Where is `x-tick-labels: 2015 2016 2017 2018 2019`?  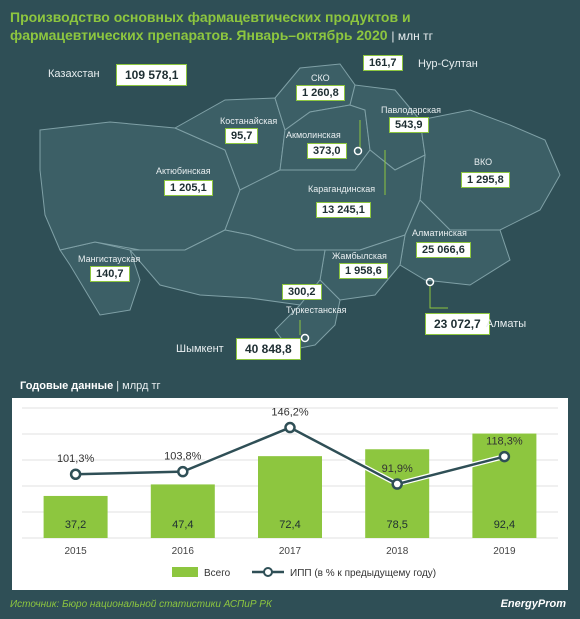 x-tick-labels: 2015 2016 2017 2018 2019 is located at coordinates (289, 551).